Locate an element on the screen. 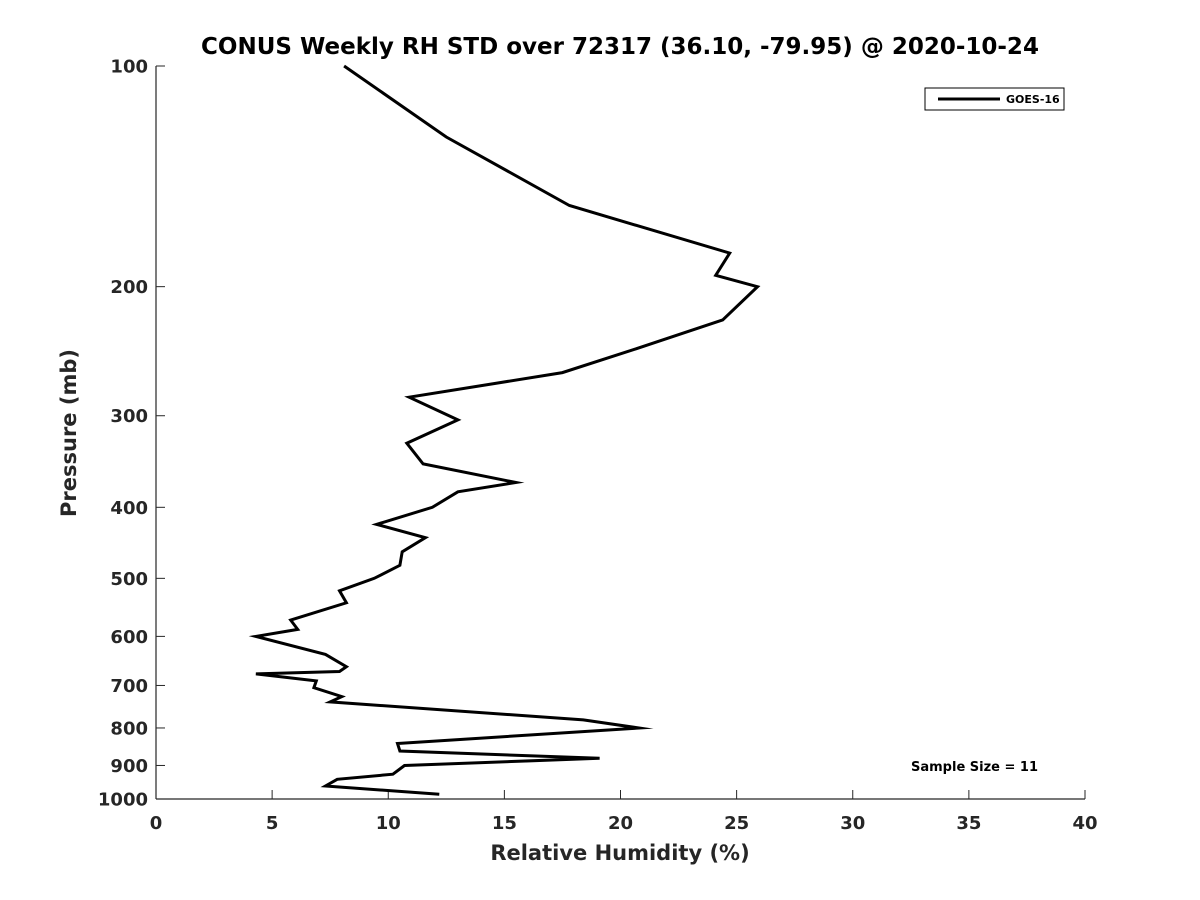 Image resolution: width=1200 pixels, height=900 pixels. x-tick-label: 10 is located at coordinates (388, 823).